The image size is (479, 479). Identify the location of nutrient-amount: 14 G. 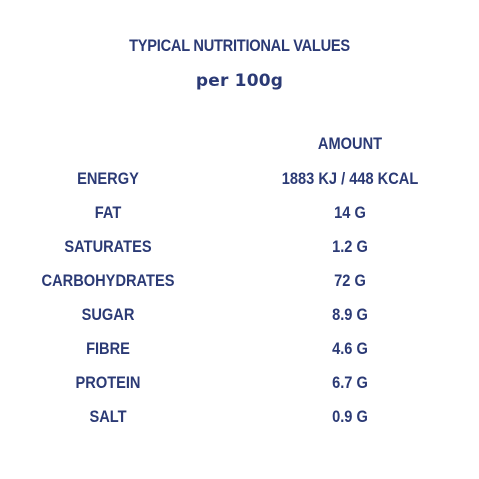
(350, 212).